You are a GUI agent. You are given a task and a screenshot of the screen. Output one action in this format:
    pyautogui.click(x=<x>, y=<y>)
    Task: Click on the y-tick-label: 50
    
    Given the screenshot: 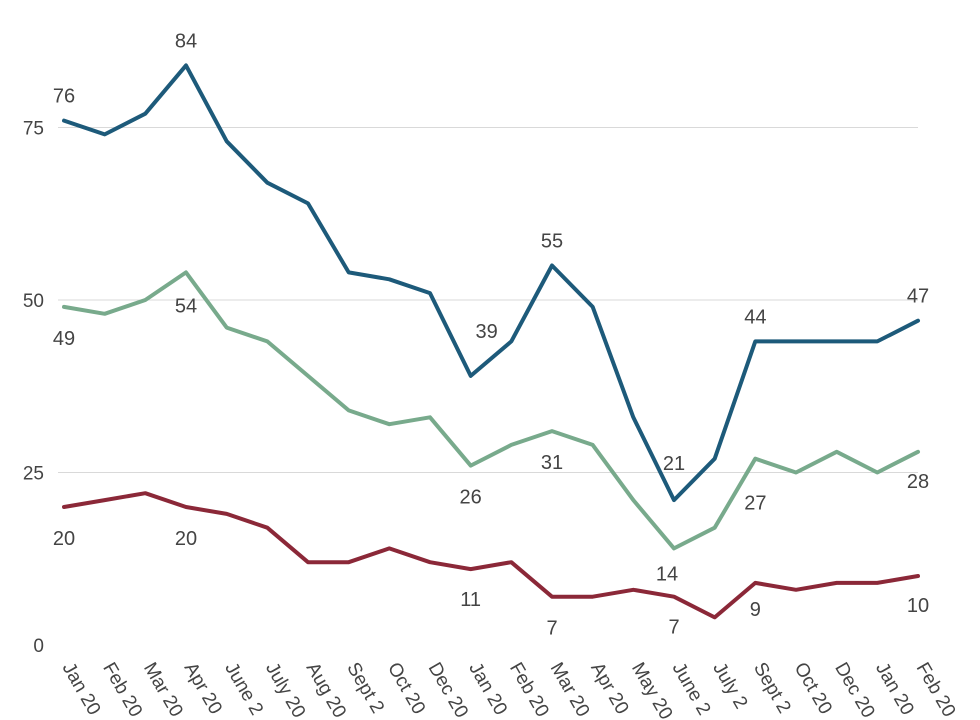 What is the action you would take?
    pyautogui.click(x=33, y=301)
    